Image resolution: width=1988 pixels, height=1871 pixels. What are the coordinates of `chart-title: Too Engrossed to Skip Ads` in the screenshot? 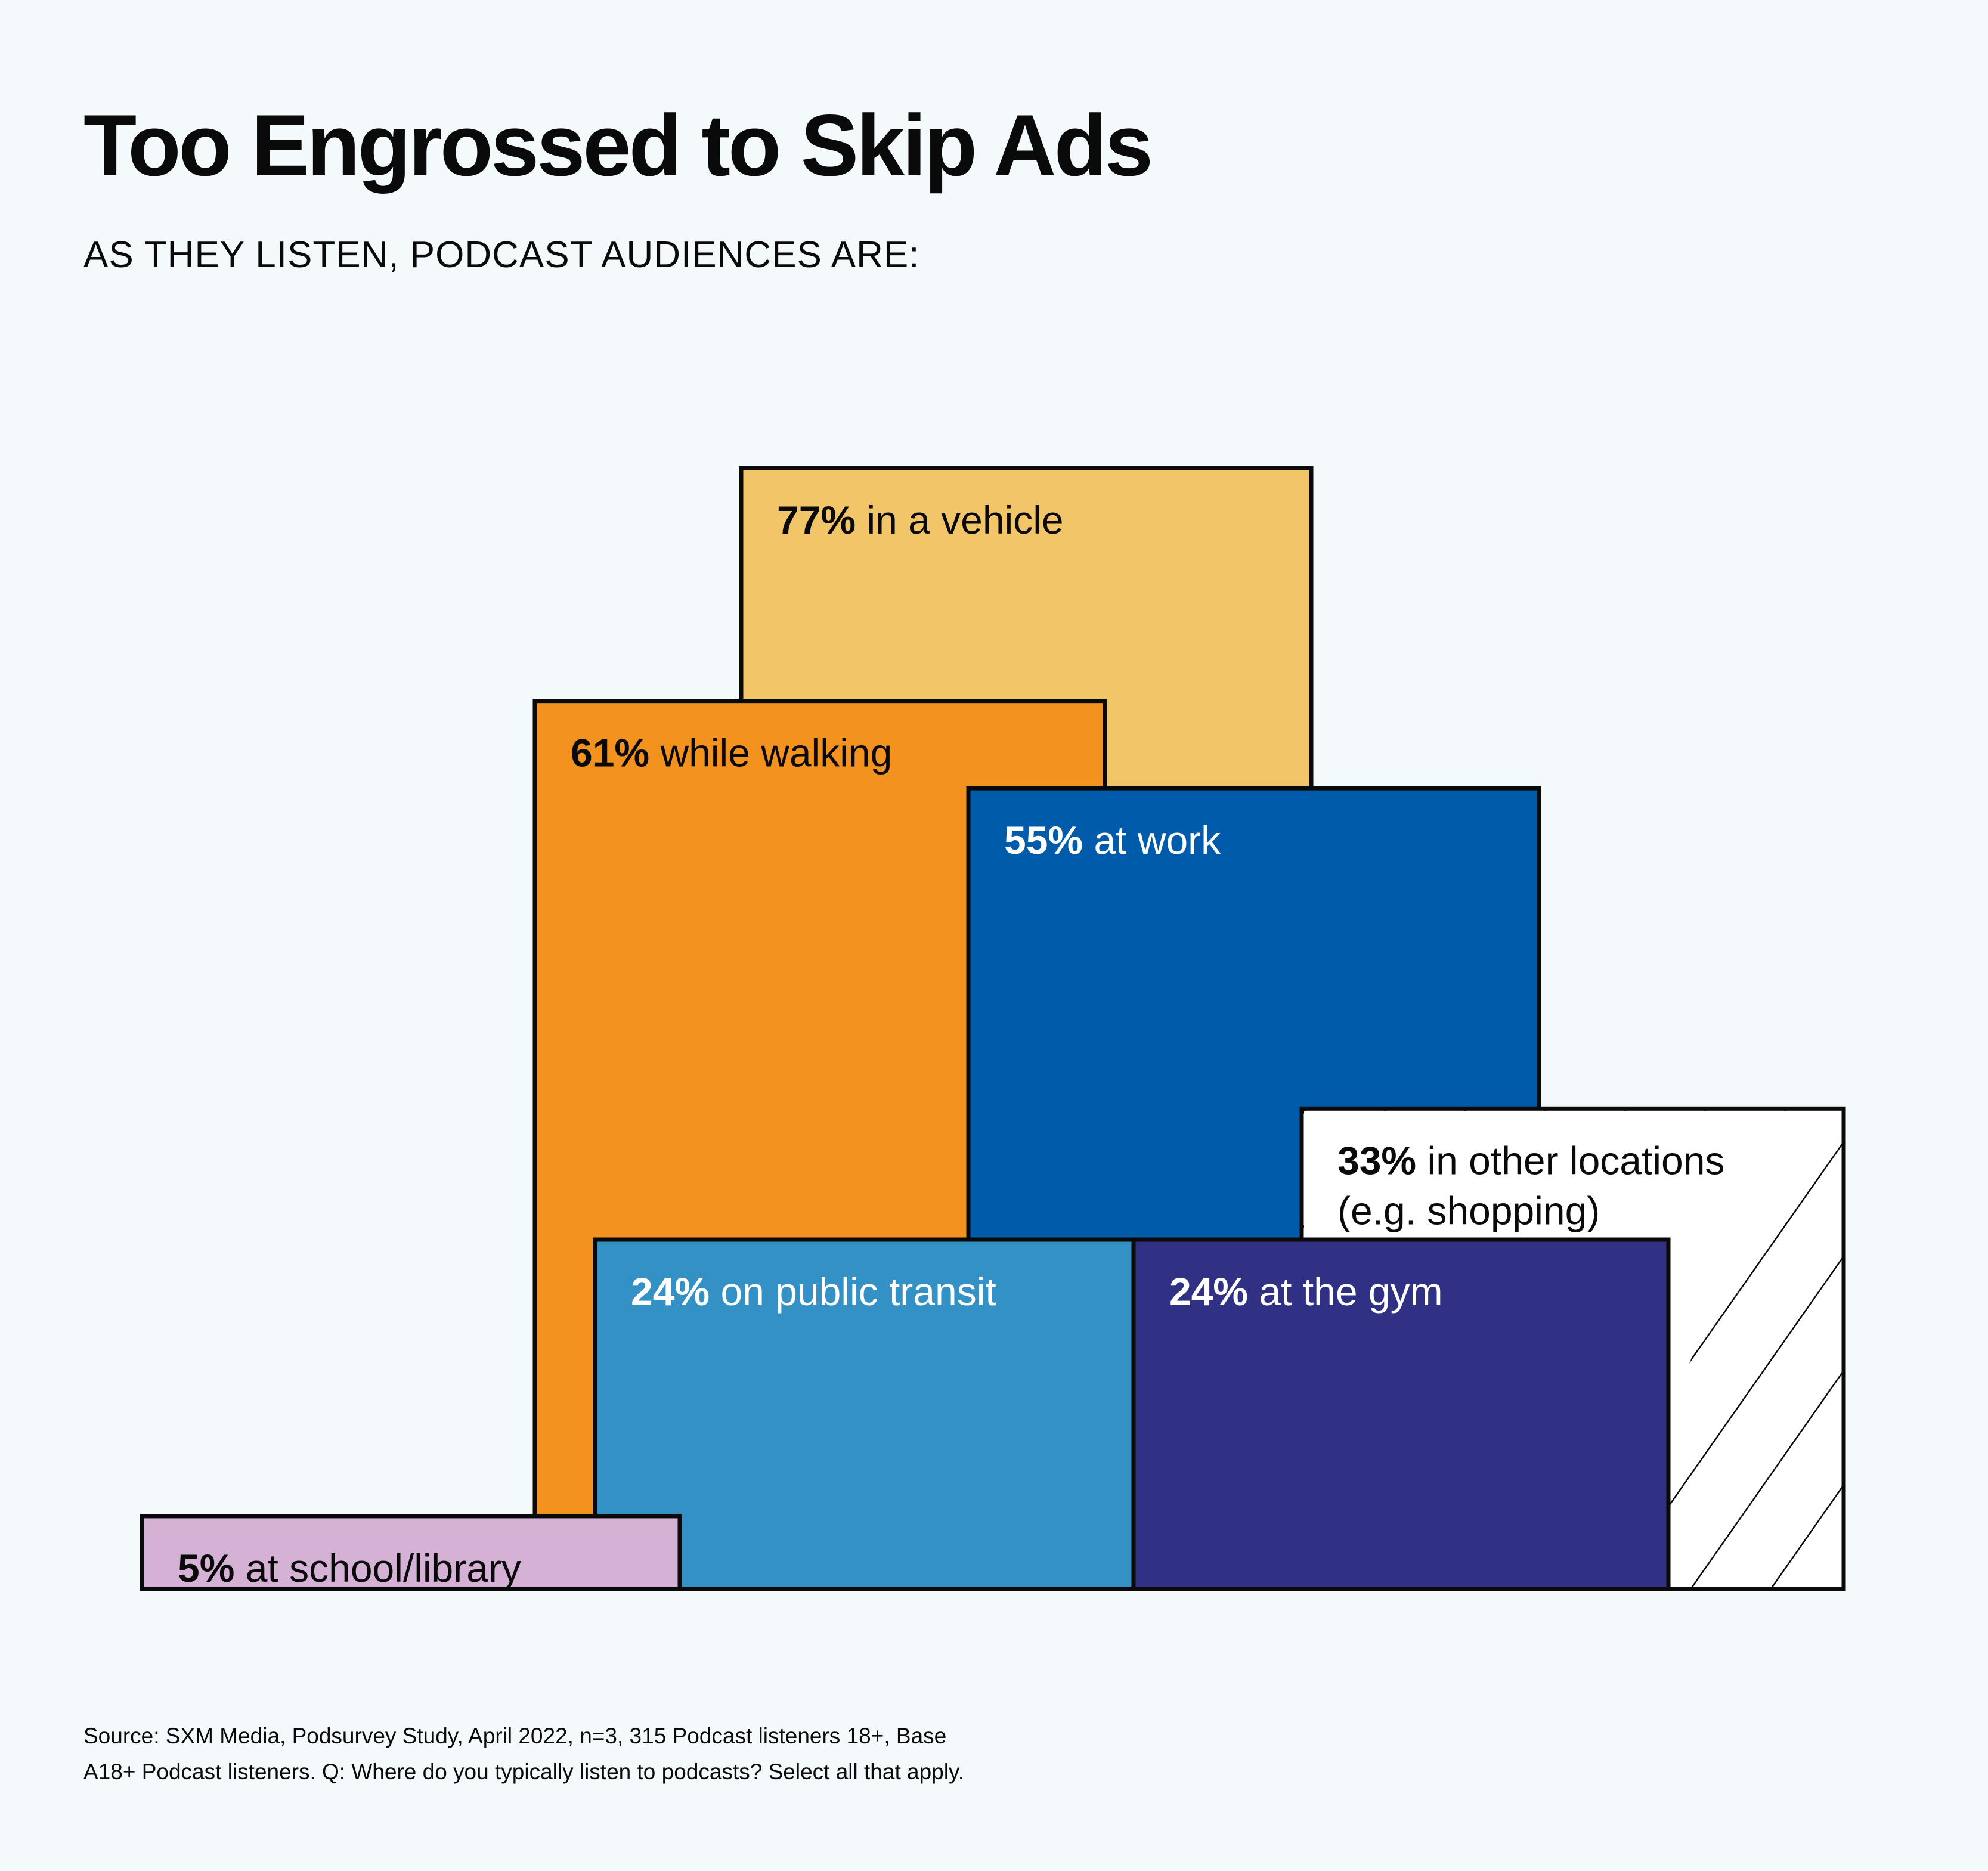 It's located at (618, 145).